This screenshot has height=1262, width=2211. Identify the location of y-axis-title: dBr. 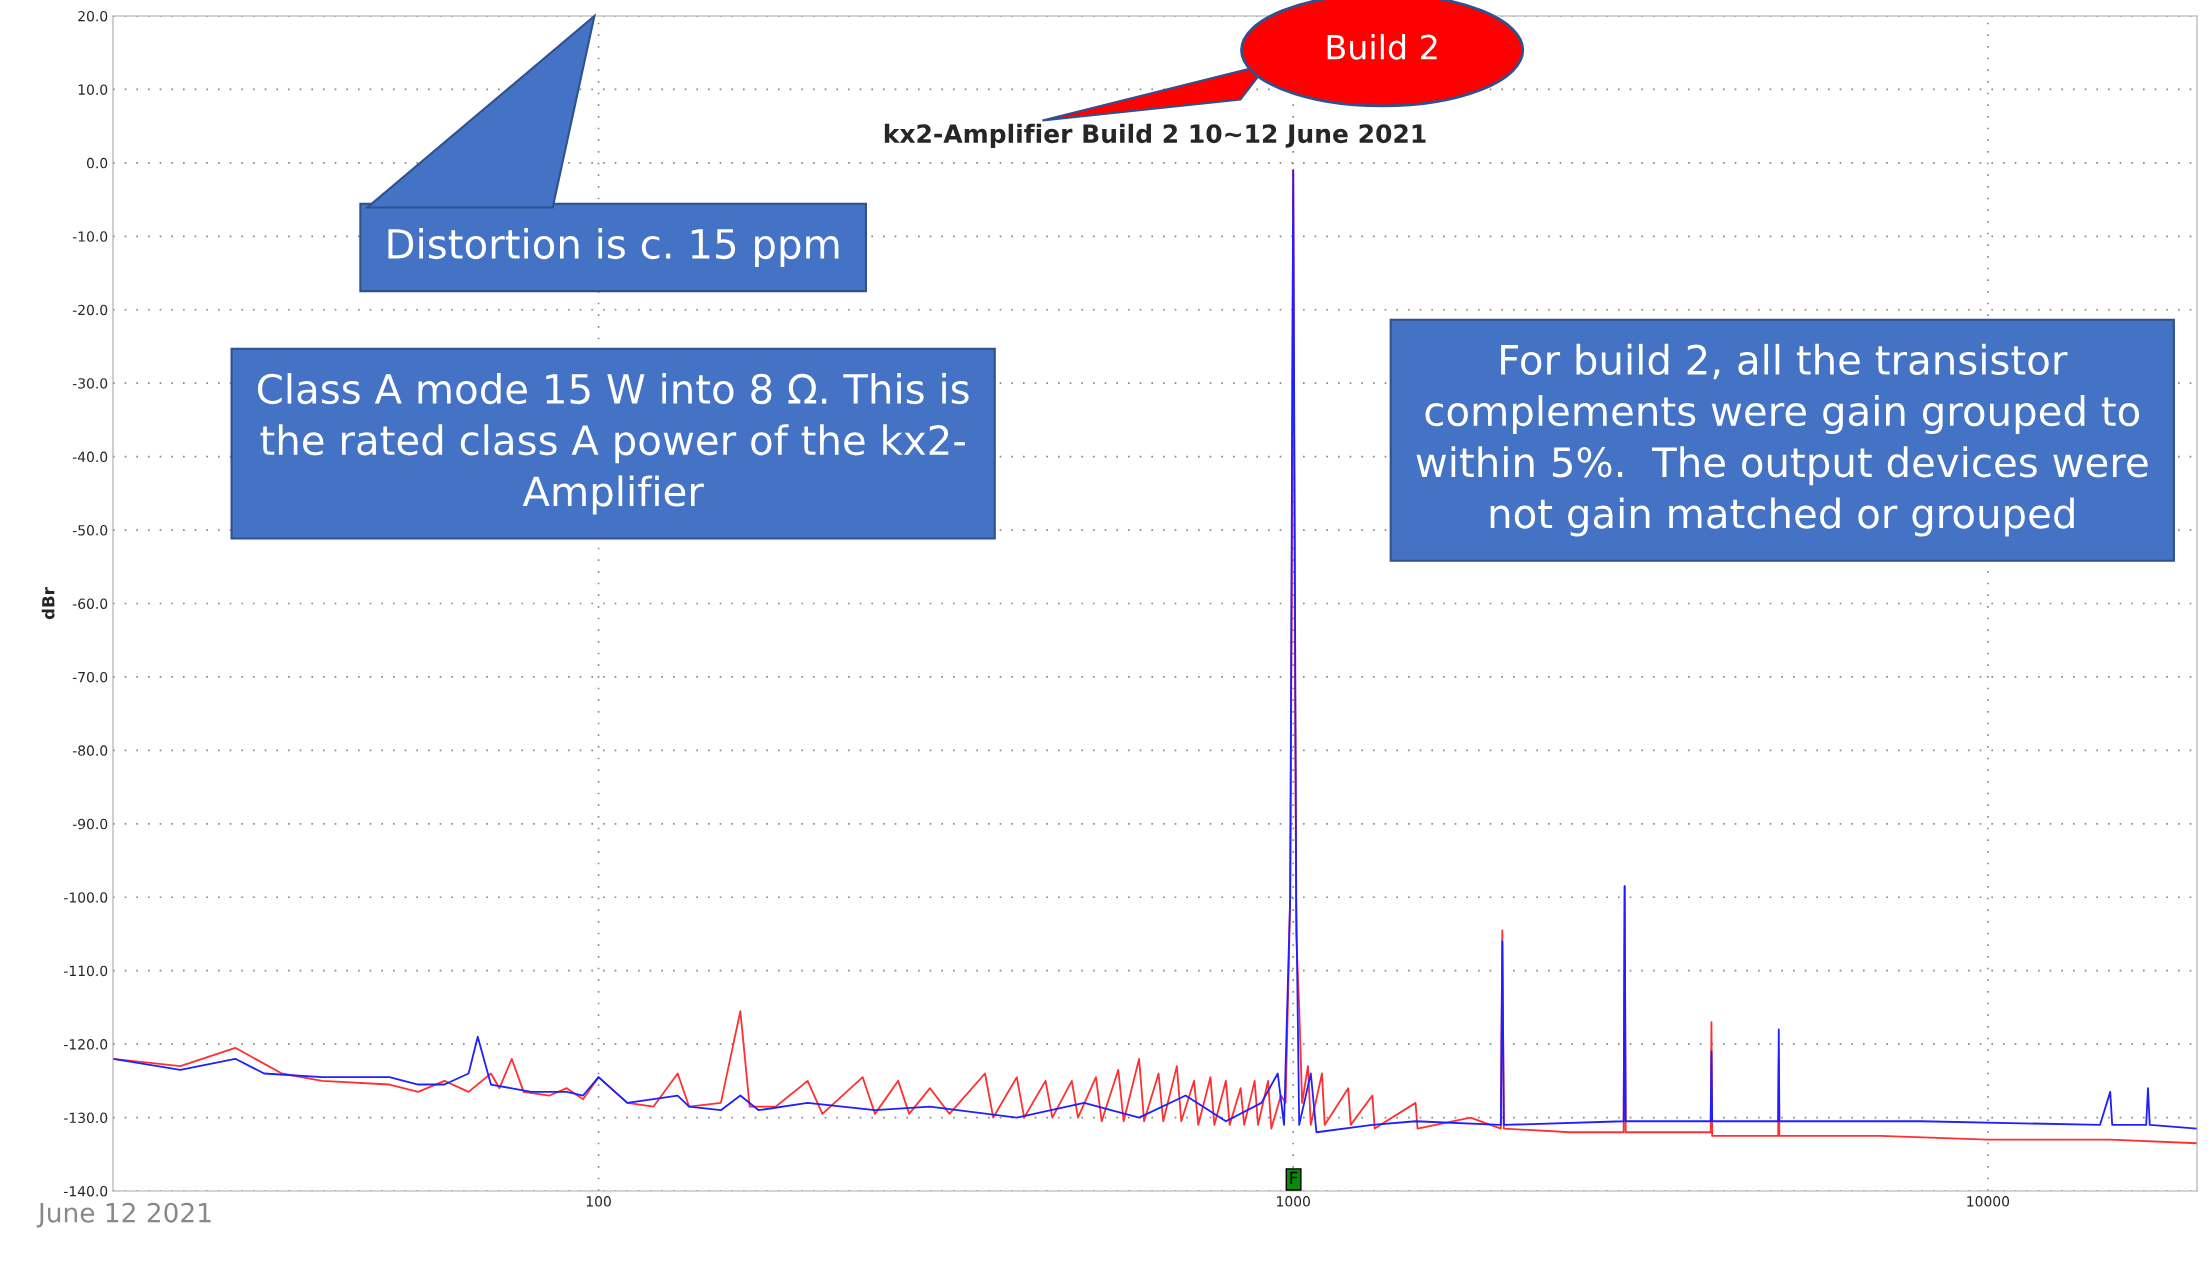
(48, 603).